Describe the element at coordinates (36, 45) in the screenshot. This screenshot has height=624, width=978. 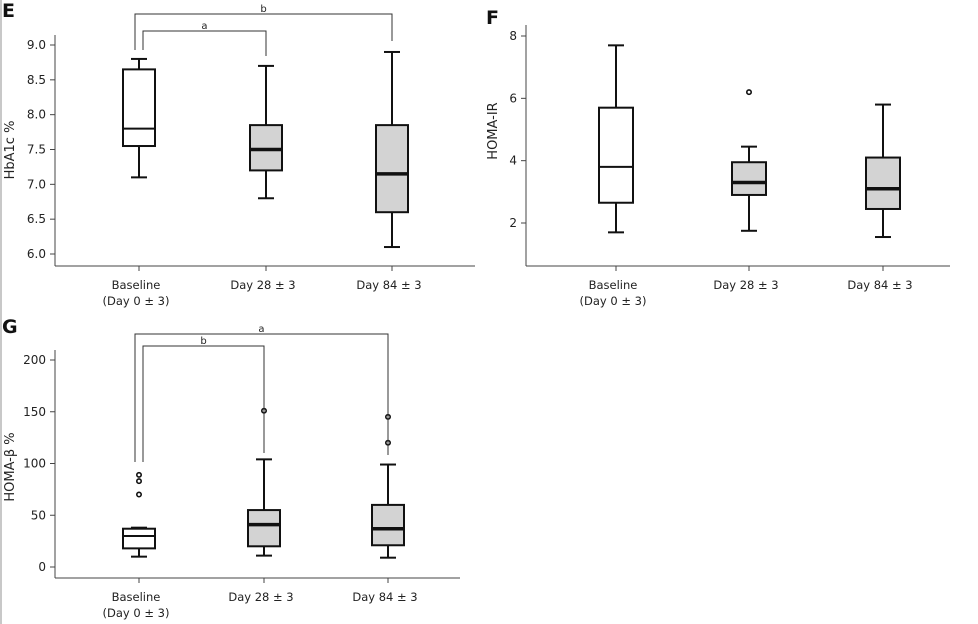
I see `y-tick-label: 9.0` at that location.